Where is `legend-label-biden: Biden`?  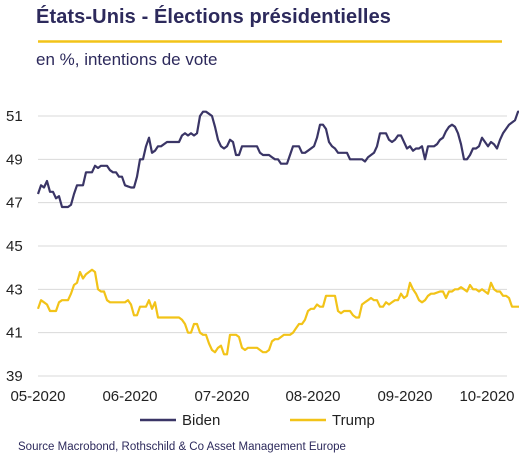
legend-label-biden: Biden is located at coordinates (201, 420).